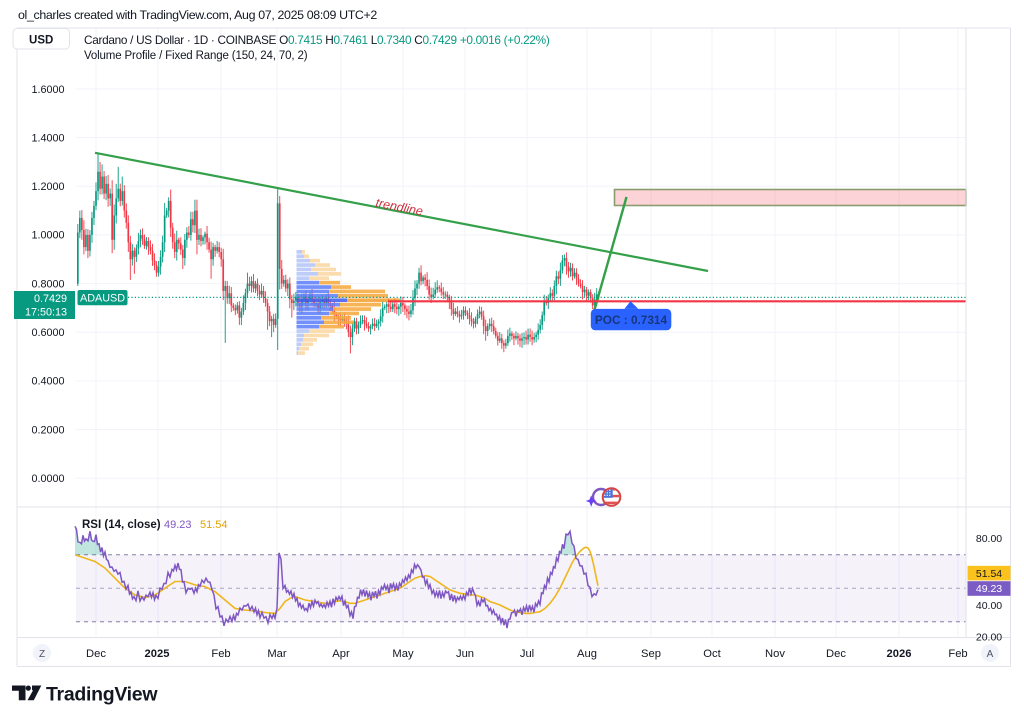 The image size is (1024, 721). Describe the element at coordinates (712, 654) in the screenshot. I see `svg-text: Oct` at that location.